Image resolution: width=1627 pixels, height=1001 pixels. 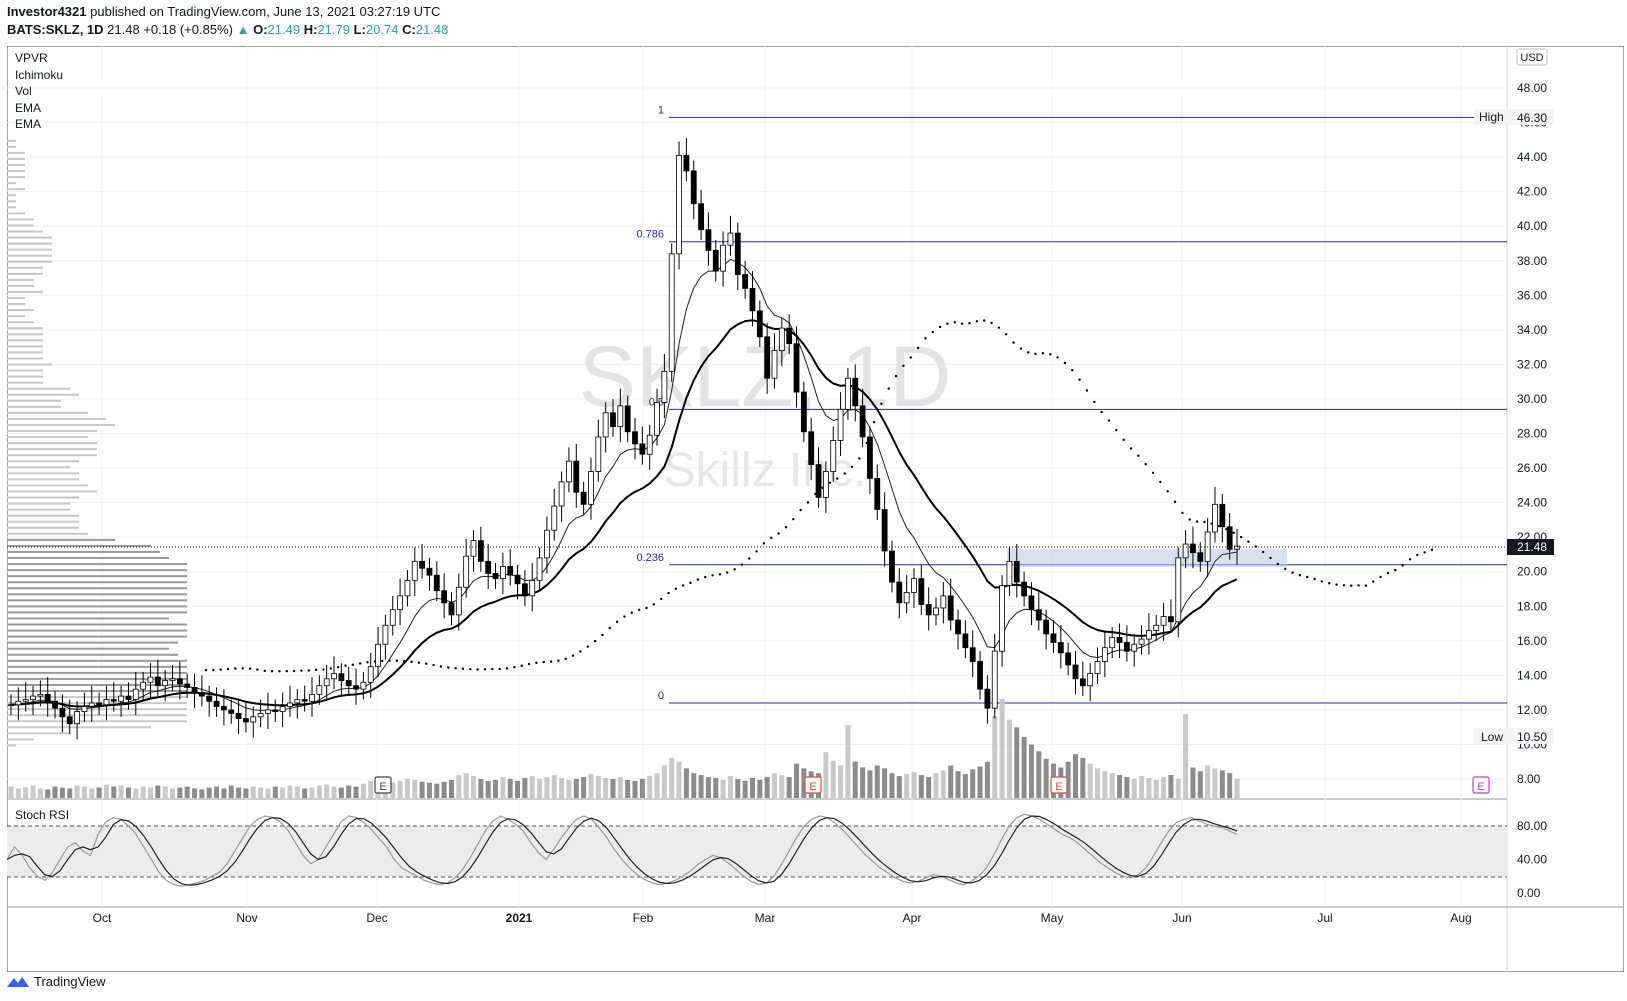 I want to click on indicator-ichimoku: Ichimoku, so click(x=39, y=75).